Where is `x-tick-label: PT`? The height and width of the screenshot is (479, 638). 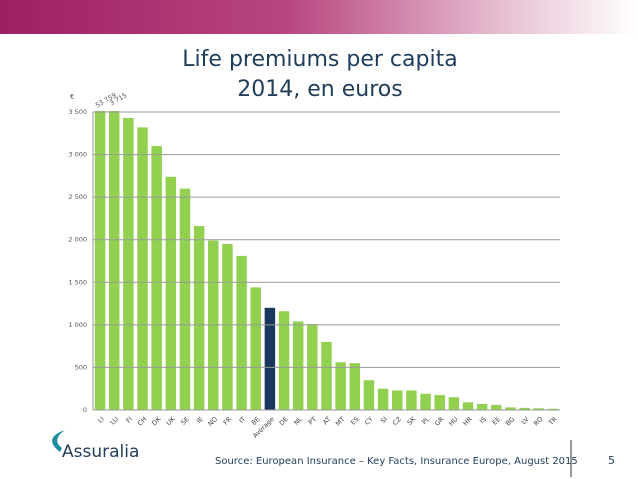
x-tick-label: PT is located at coordinates (312, 420).